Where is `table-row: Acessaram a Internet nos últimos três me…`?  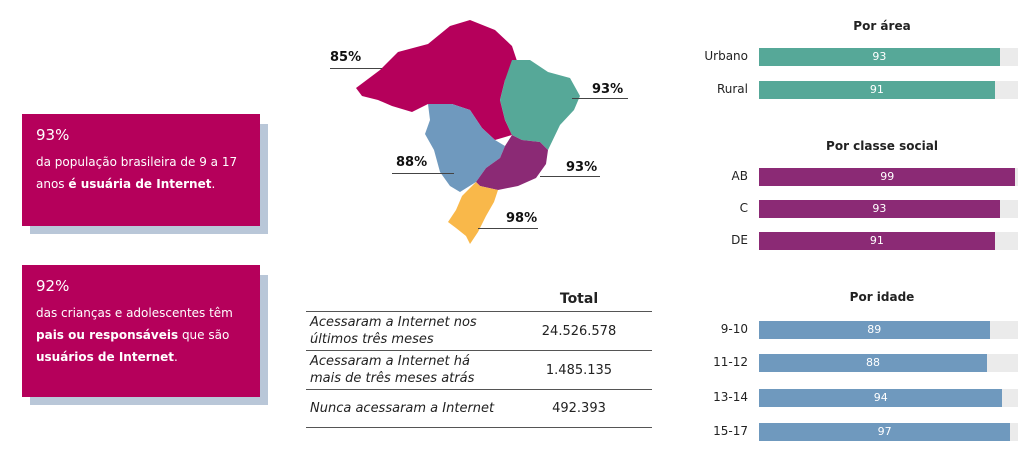
table-row: Acessaram a Internet nos últimos três me… is located at coordinates (479, 331).